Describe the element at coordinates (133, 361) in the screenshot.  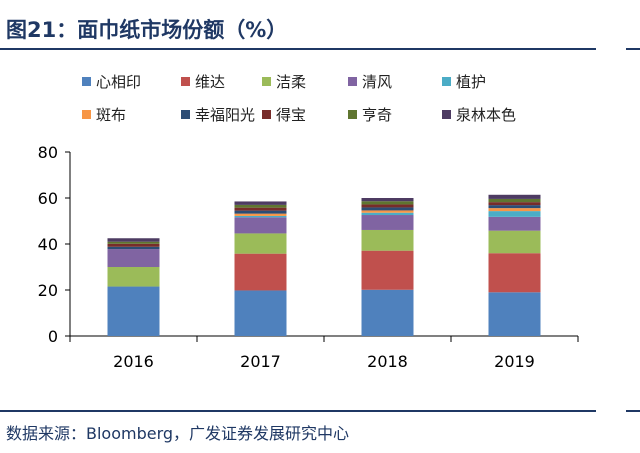
I see `x-tick-label: 2016` at that location.